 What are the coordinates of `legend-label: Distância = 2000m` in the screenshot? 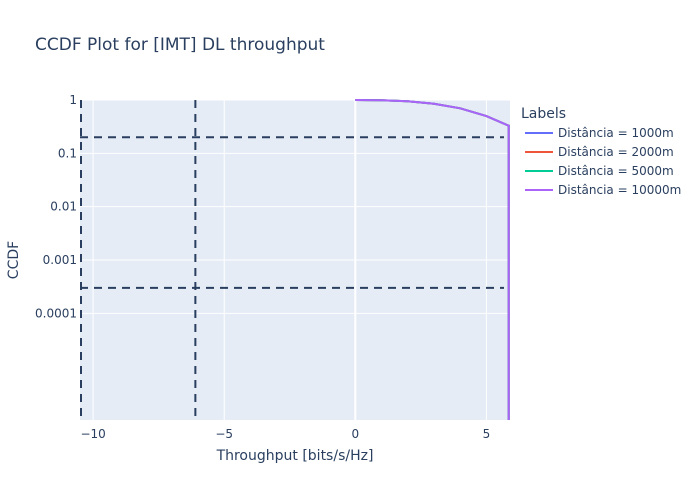 It's located at (616, 152).